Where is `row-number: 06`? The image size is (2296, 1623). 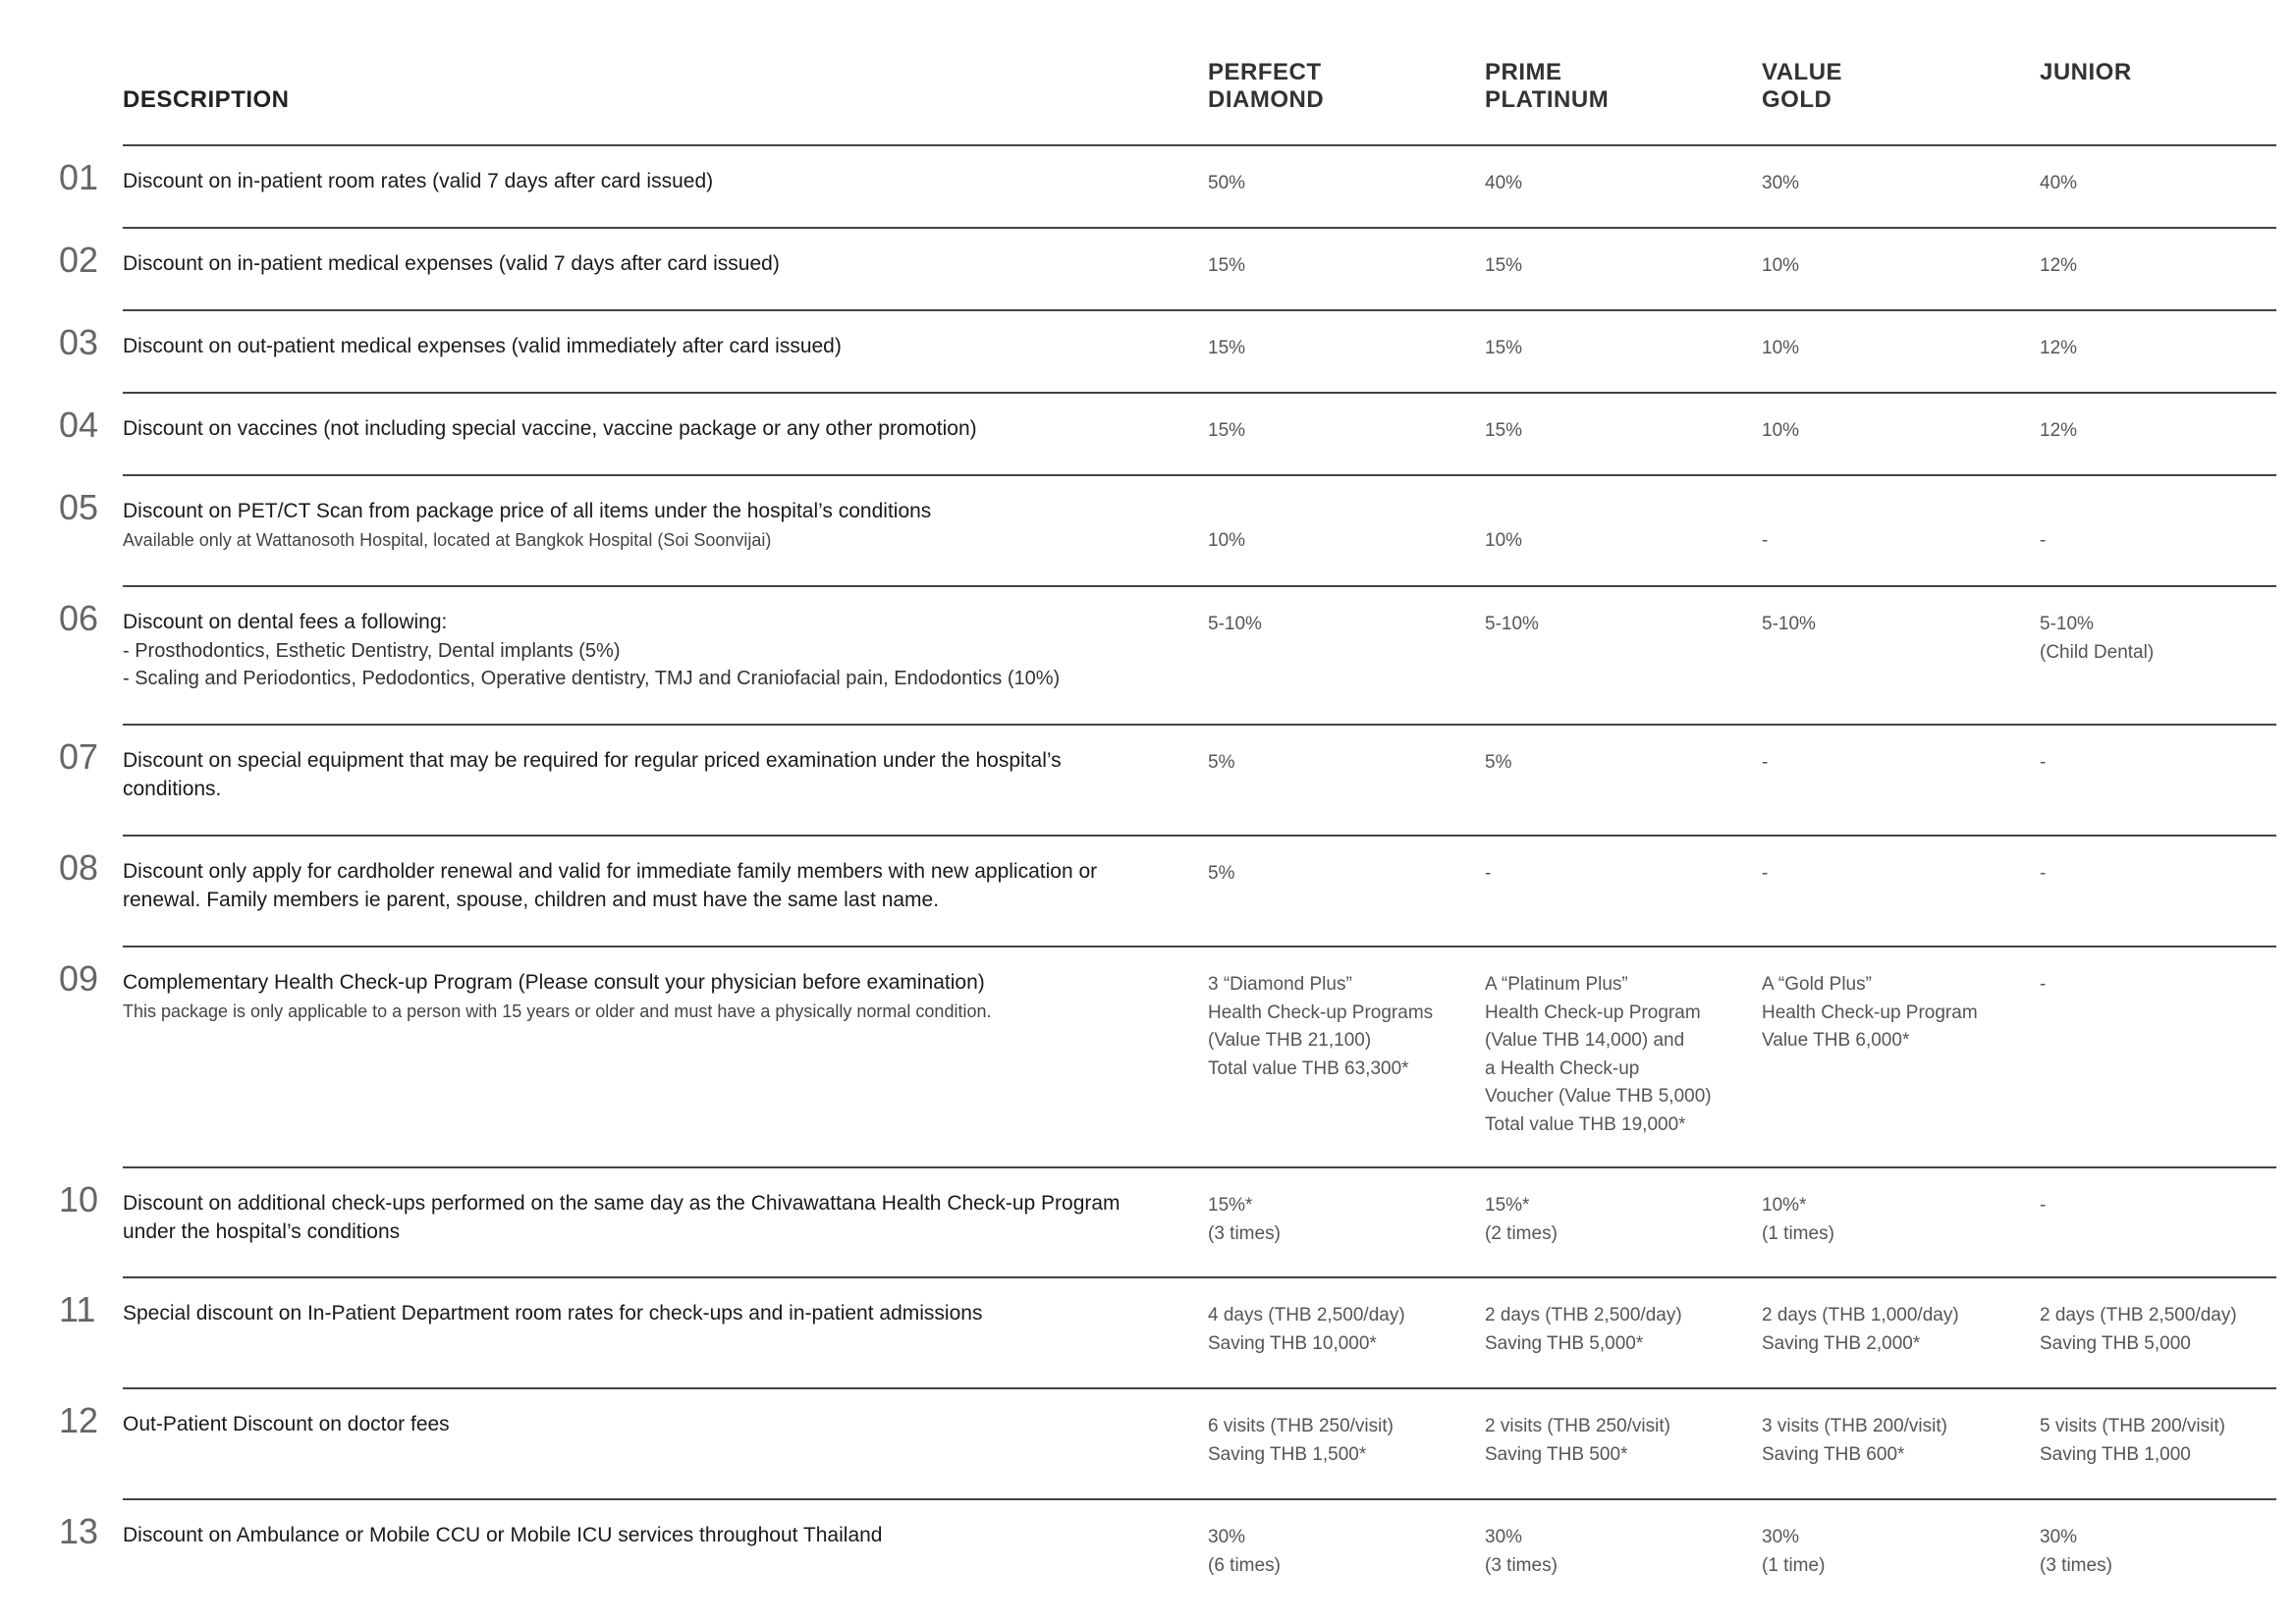 row-number: 06 is located at coordinates (79, 618).